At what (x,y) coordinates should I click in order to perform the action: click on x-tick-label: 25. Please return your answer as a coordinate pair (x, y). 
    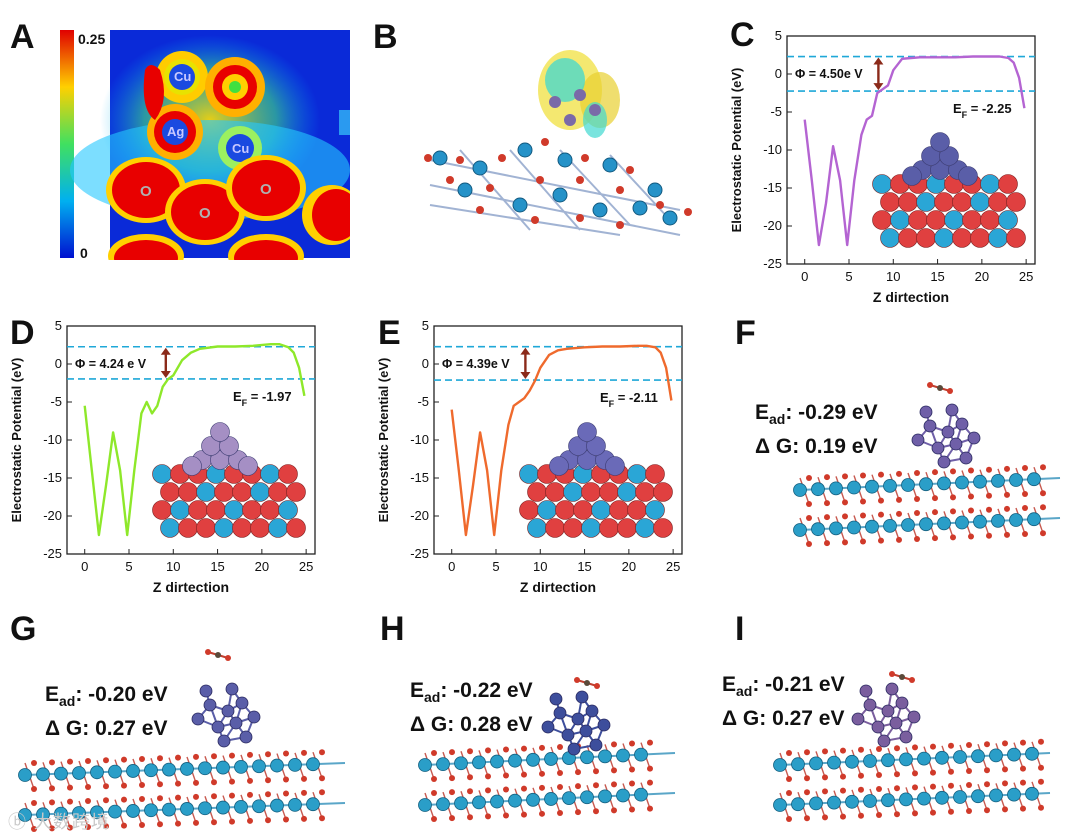
    Looking at the image, I should click on (1026, 276).